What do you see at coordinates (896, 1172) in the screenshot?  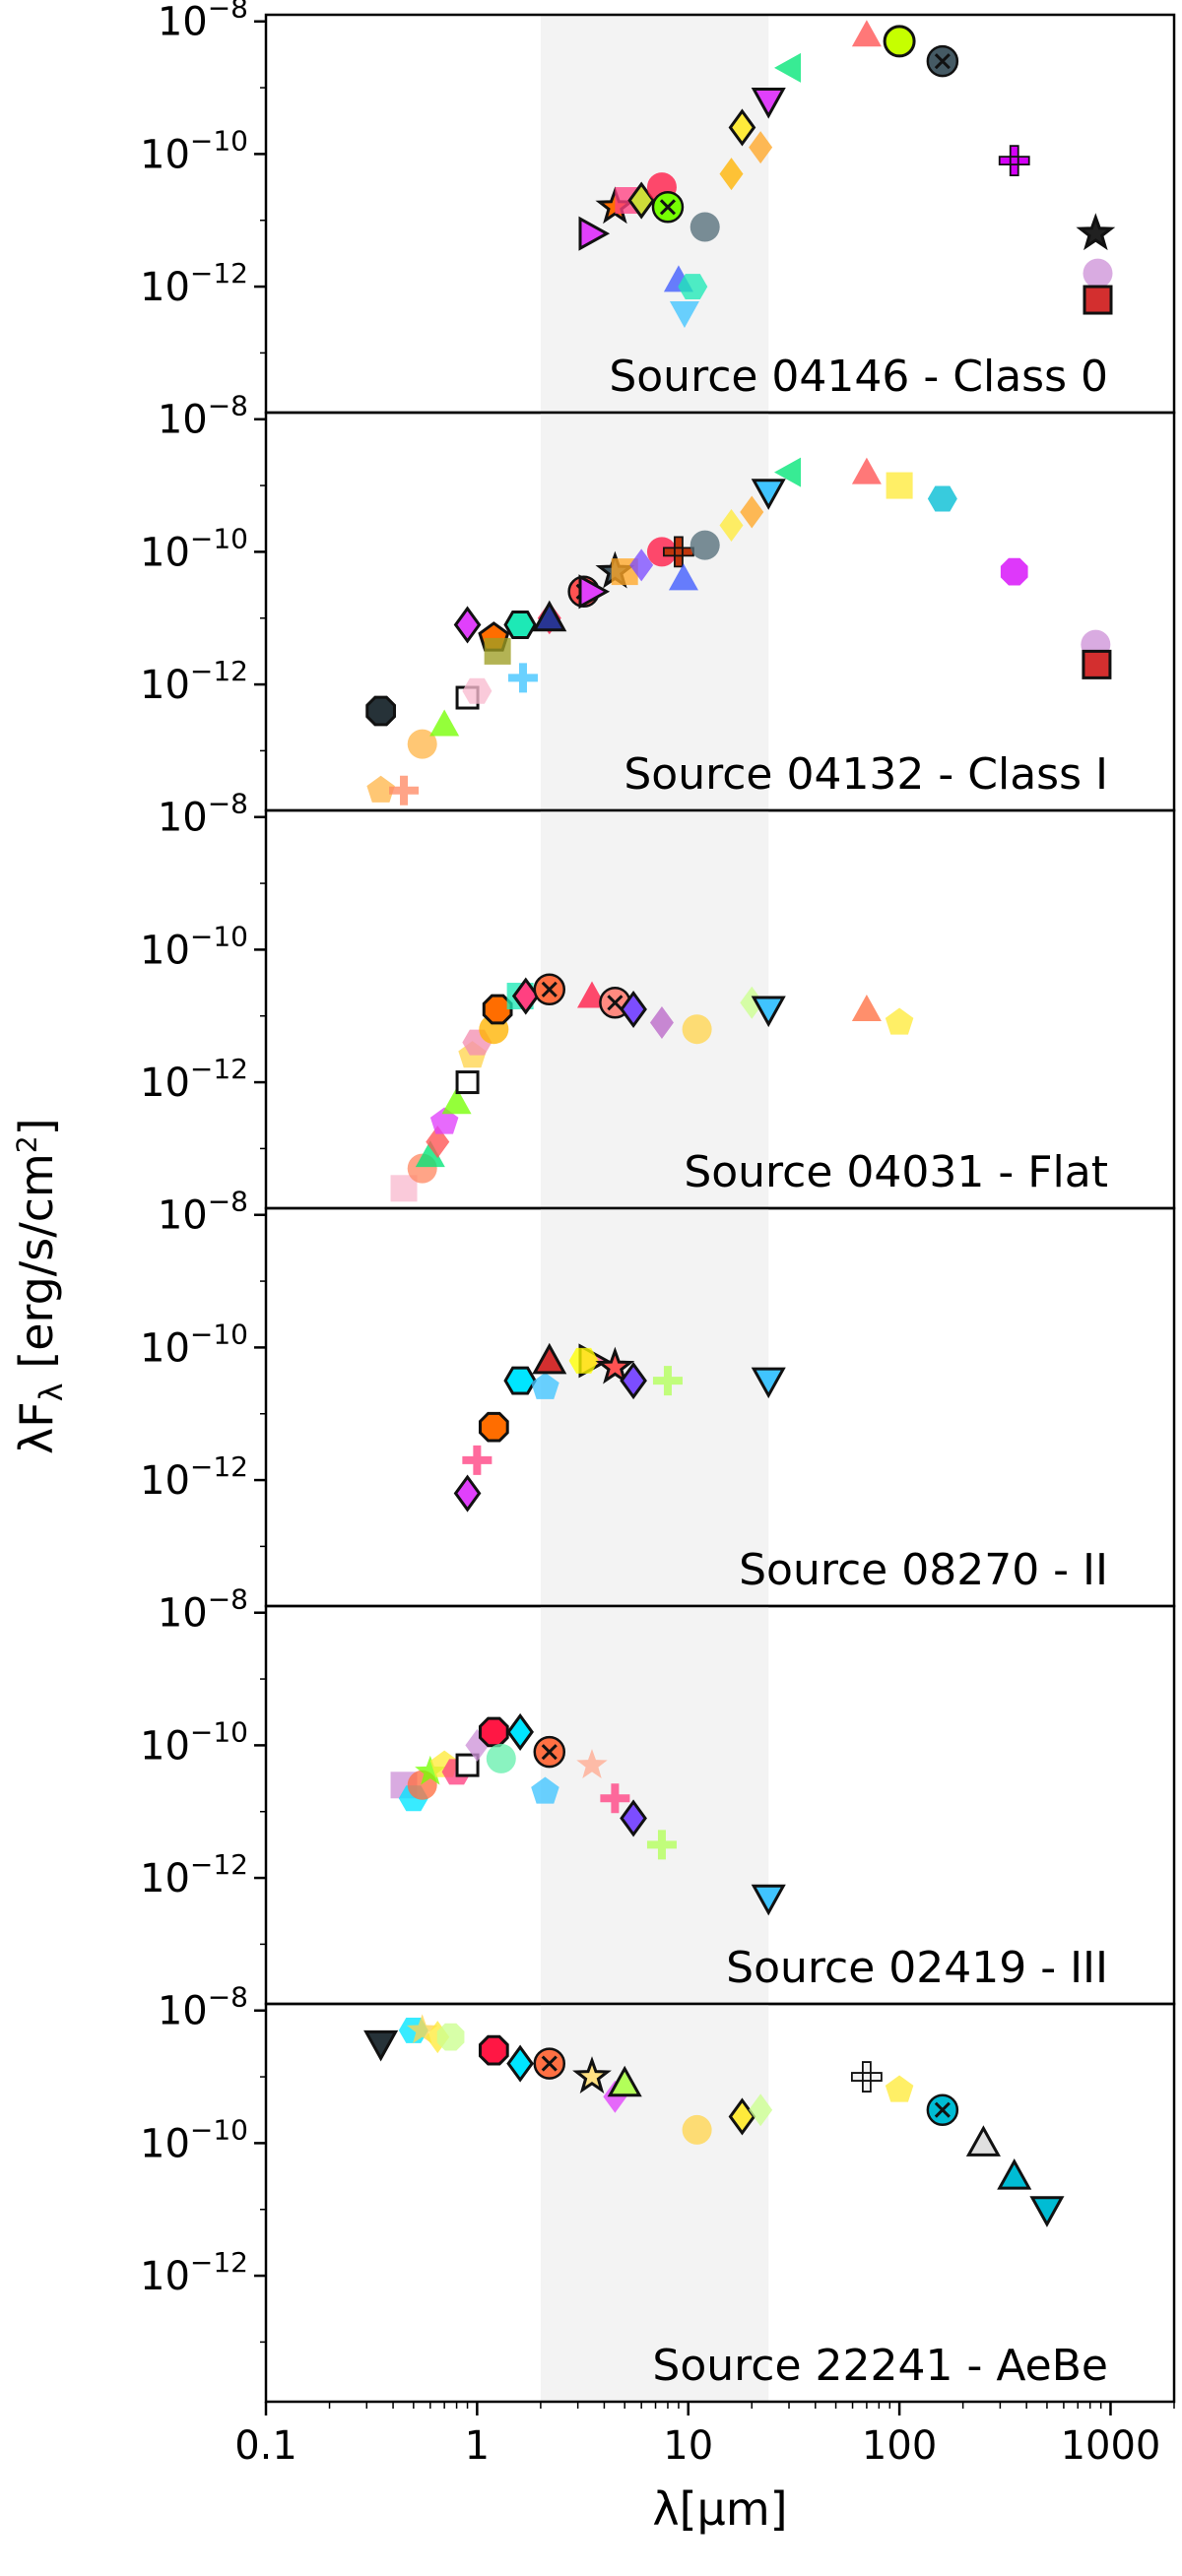 I see `panel-label: Source 04031 - Flat` at bounding box center [896, 1172].